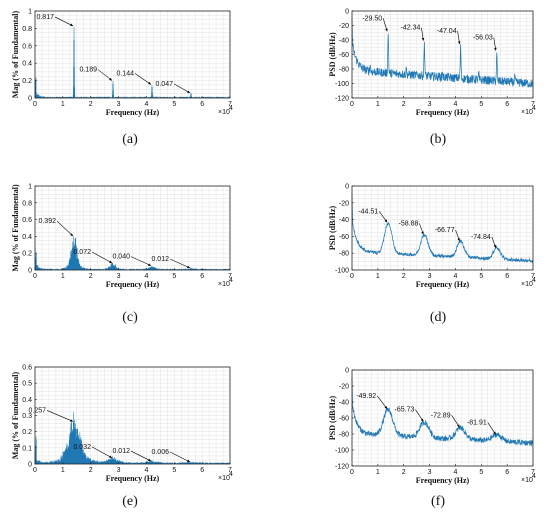 Image resolution: width=550 pixels, height=522 pixels. Describe the element at coordinates (447, 31) in the screenshot. I see `peak-label: -47.04` at that location.